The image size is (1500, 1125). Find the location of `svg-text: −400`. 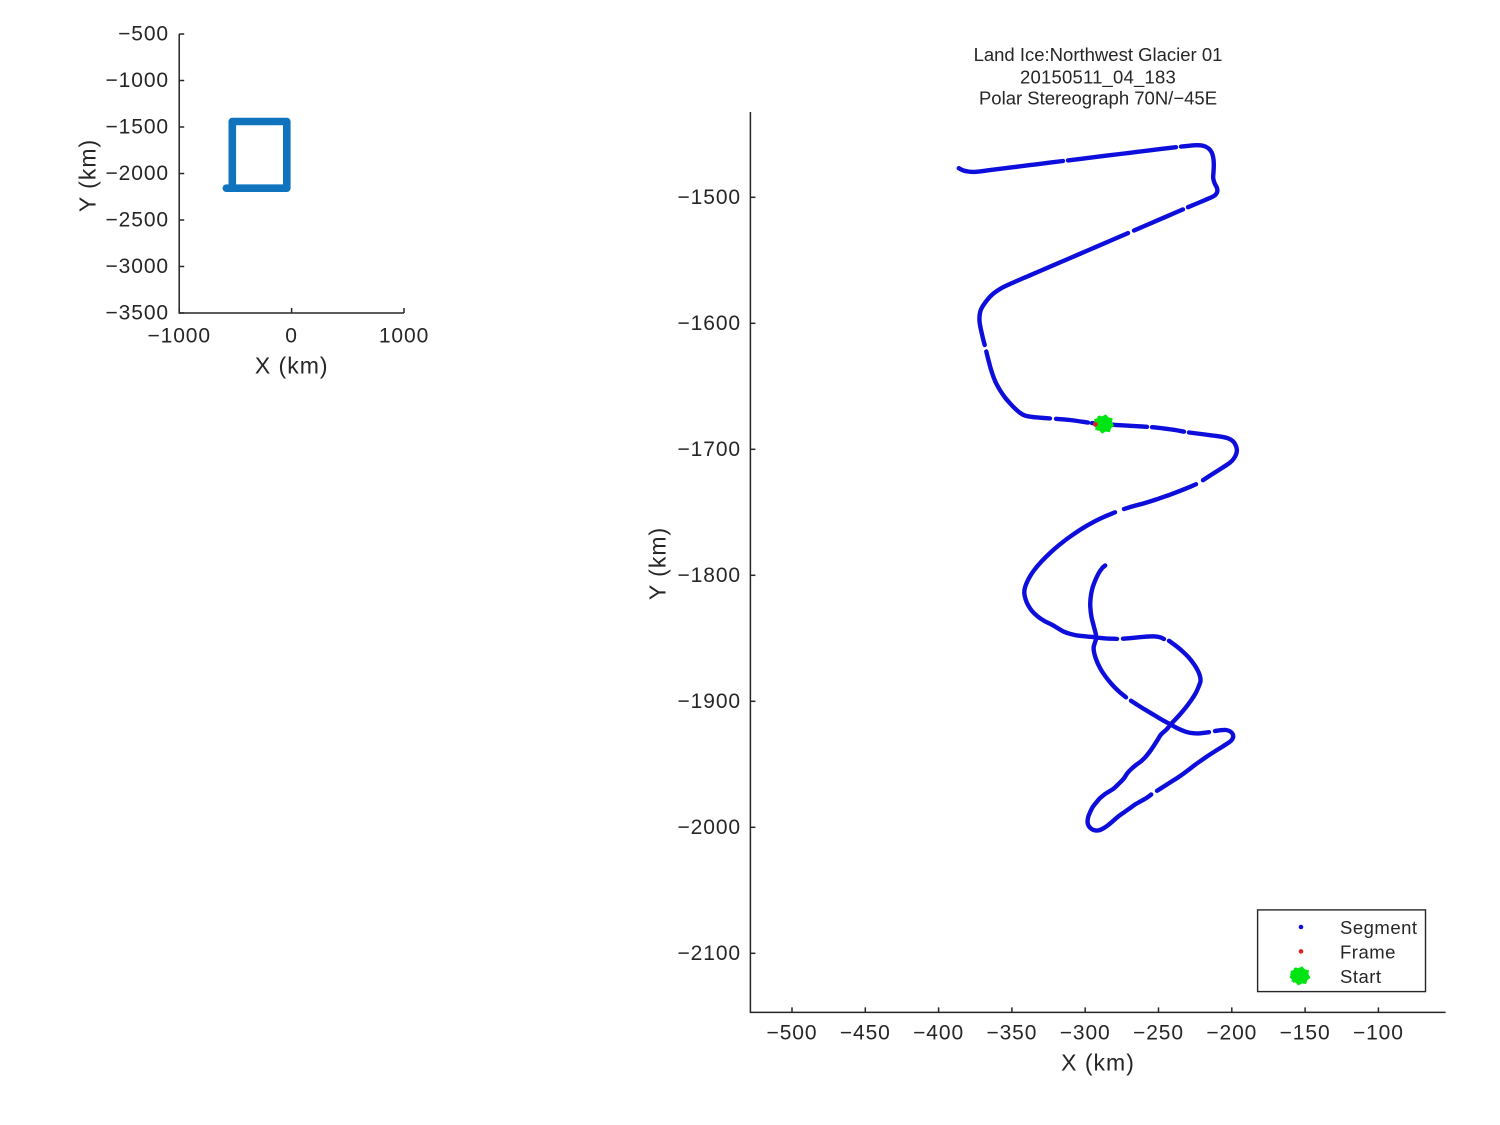

svg-text: −400 is located at coordinates (938, 1033).